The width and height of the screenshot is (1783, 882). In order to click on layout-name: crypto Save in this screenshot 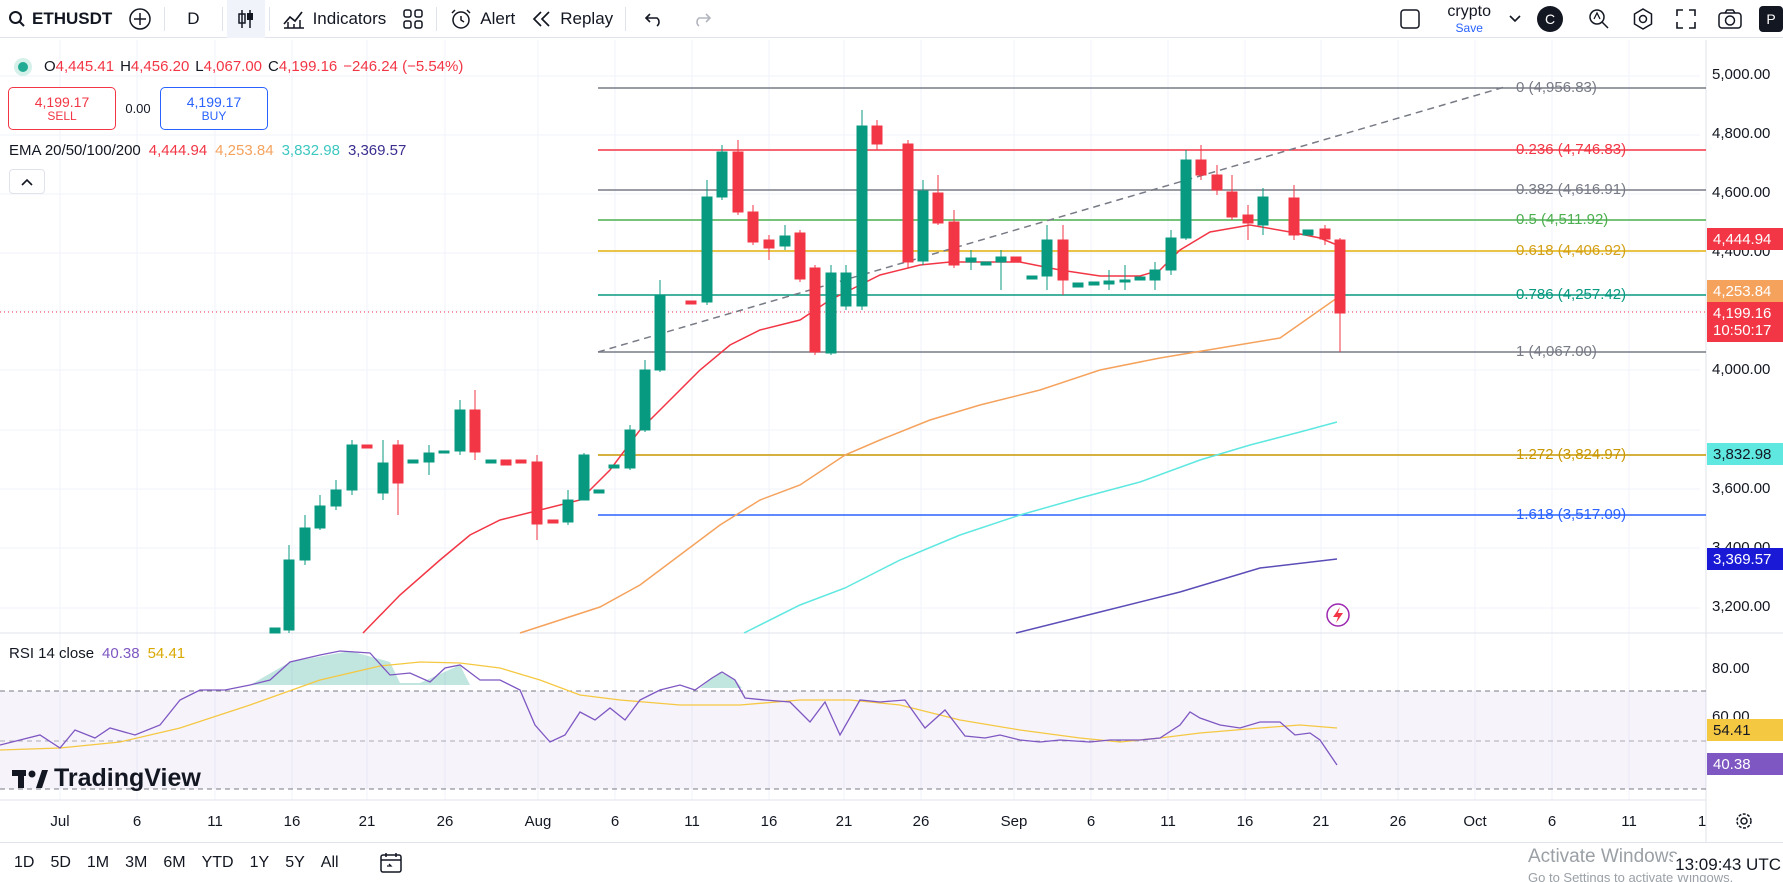, I will do `click(1469, 19)`.